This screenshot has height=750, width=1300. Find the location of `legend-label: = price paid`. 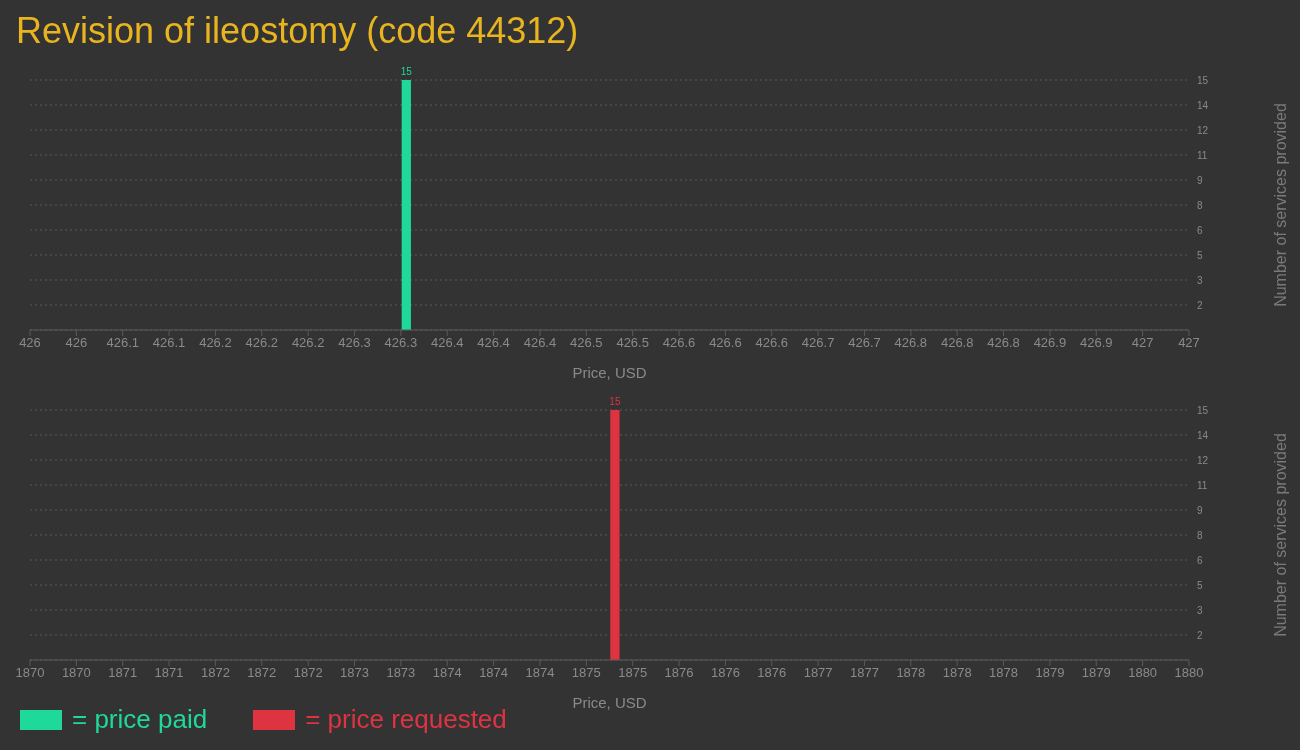

legend-label: = price paid is located at coordinates (140, 719).